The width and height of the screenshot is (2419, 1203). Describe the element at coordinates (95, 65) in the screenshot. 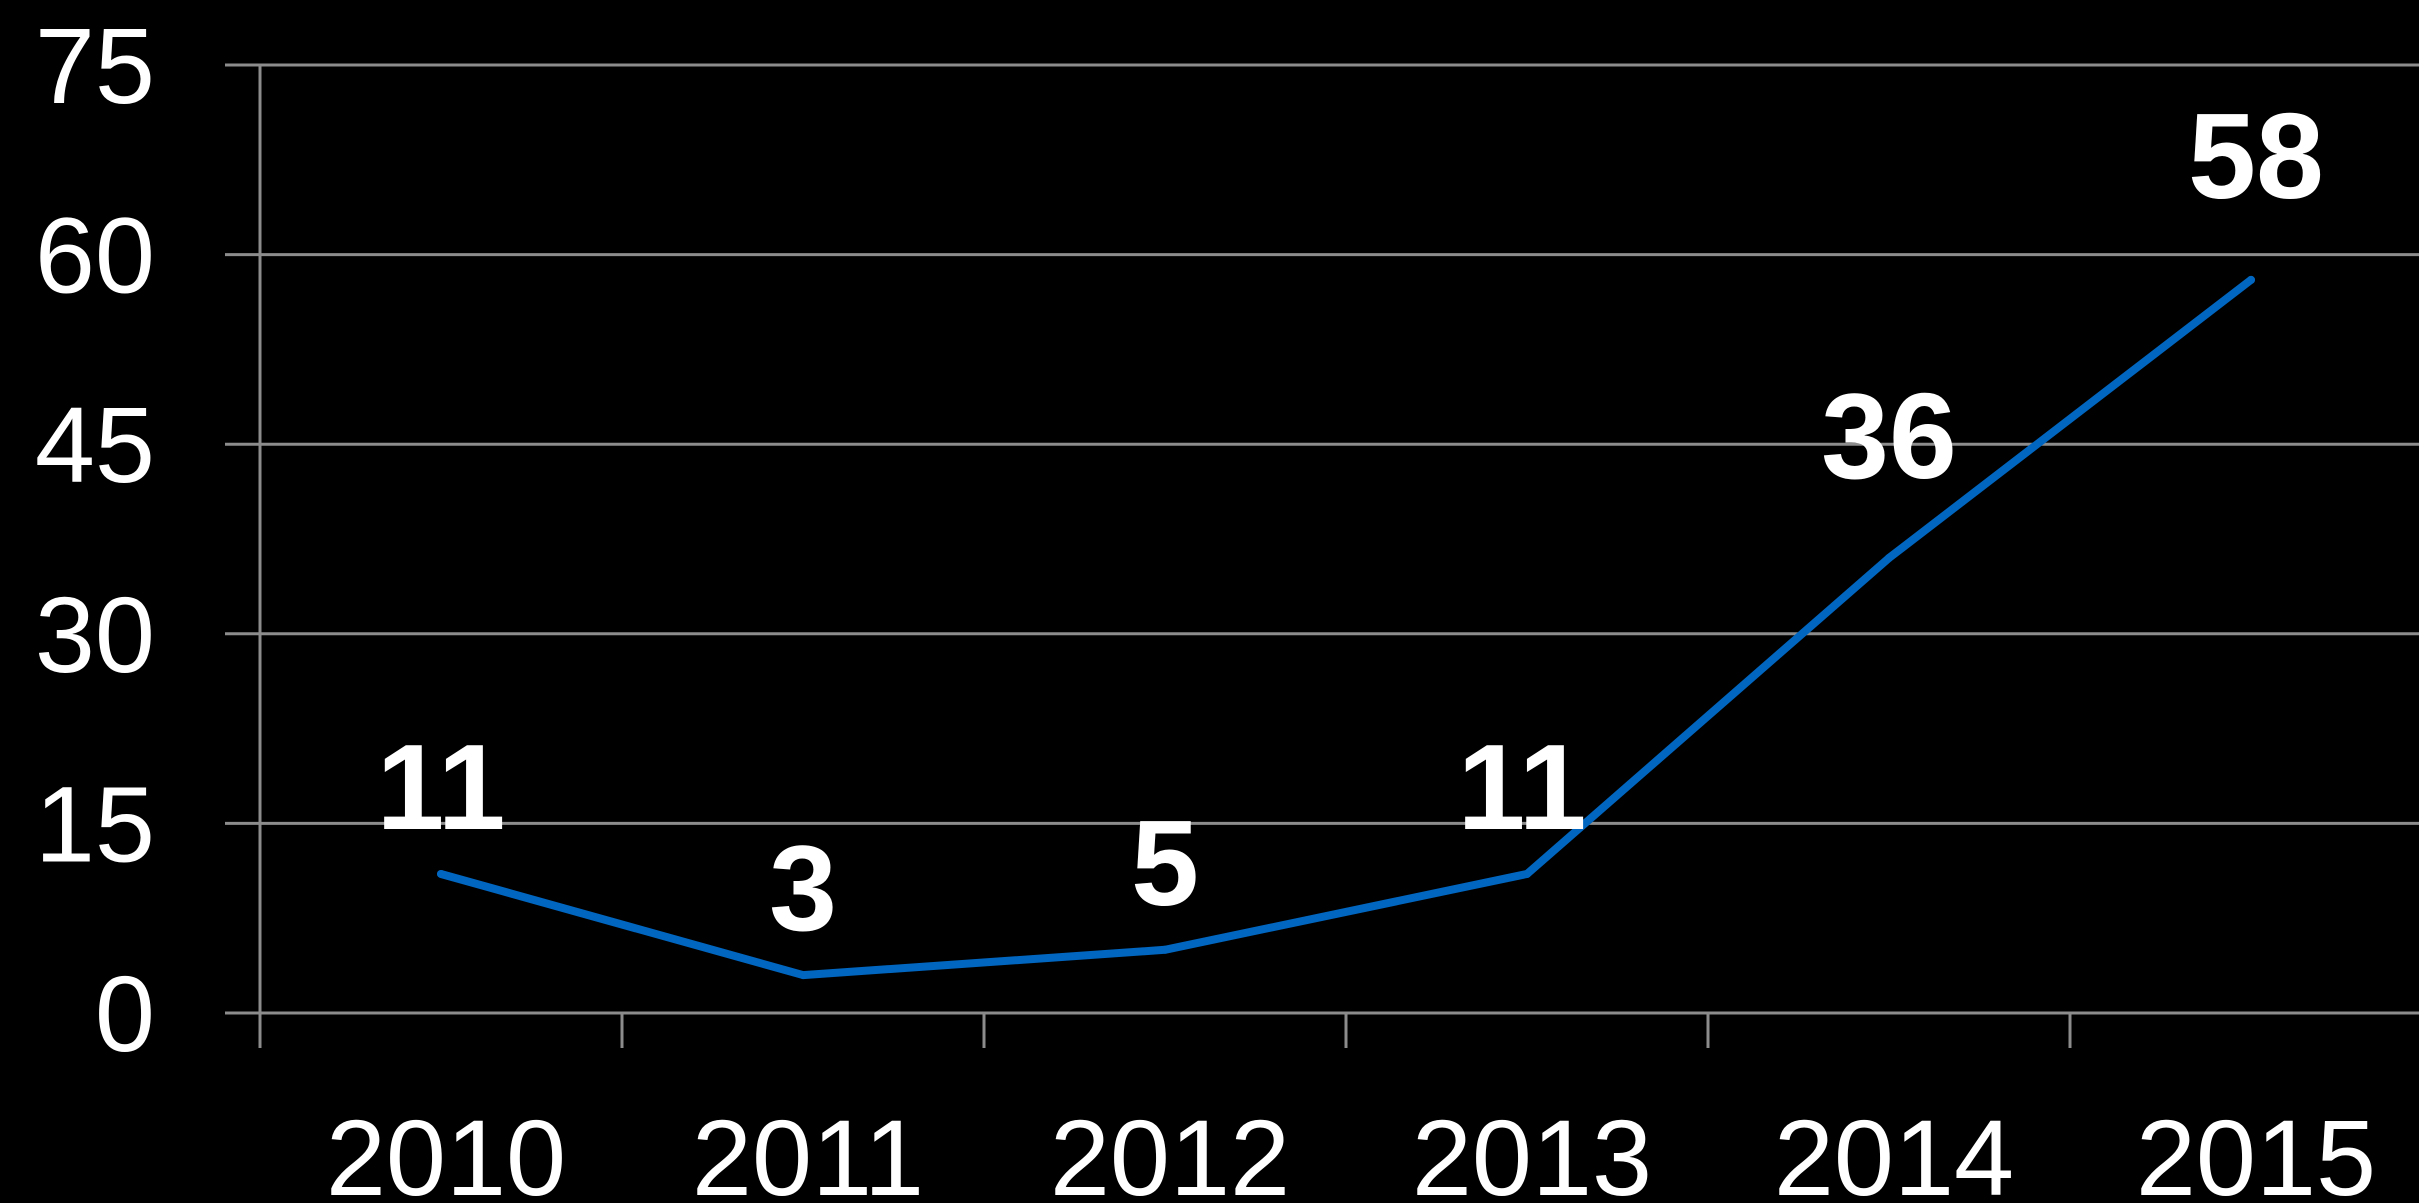

I see `y-tick-label: 75` at that location.